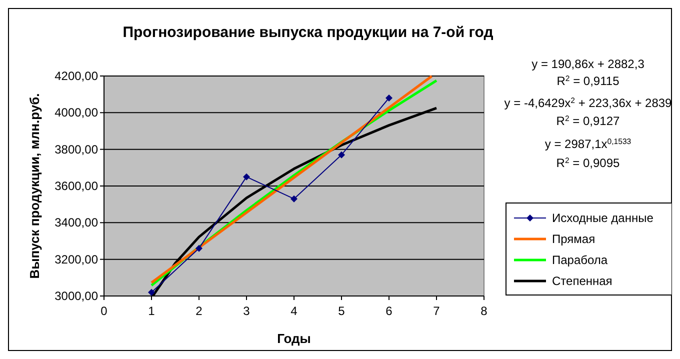  What do you see at coordinates (152, 311) in the screenshot?
I see `x-tick-label: 1` at bounding box center [152, 311].